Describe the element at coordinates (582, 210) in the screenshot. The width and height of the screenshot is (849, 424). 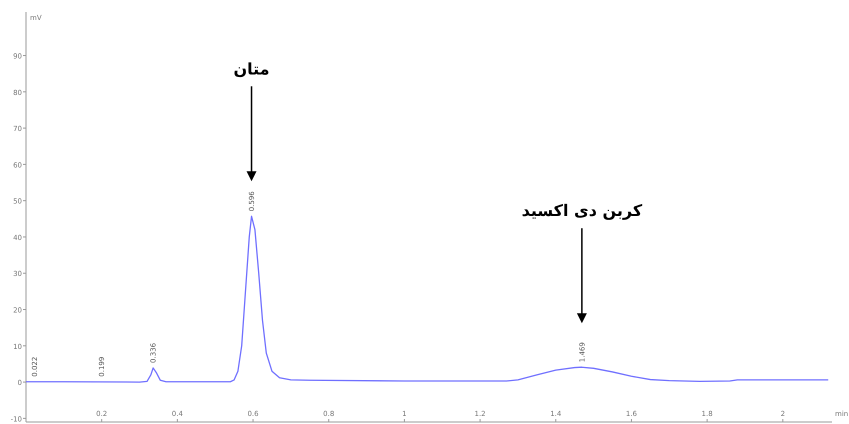
I see `annotation: کربن دی اکسید` at that location.